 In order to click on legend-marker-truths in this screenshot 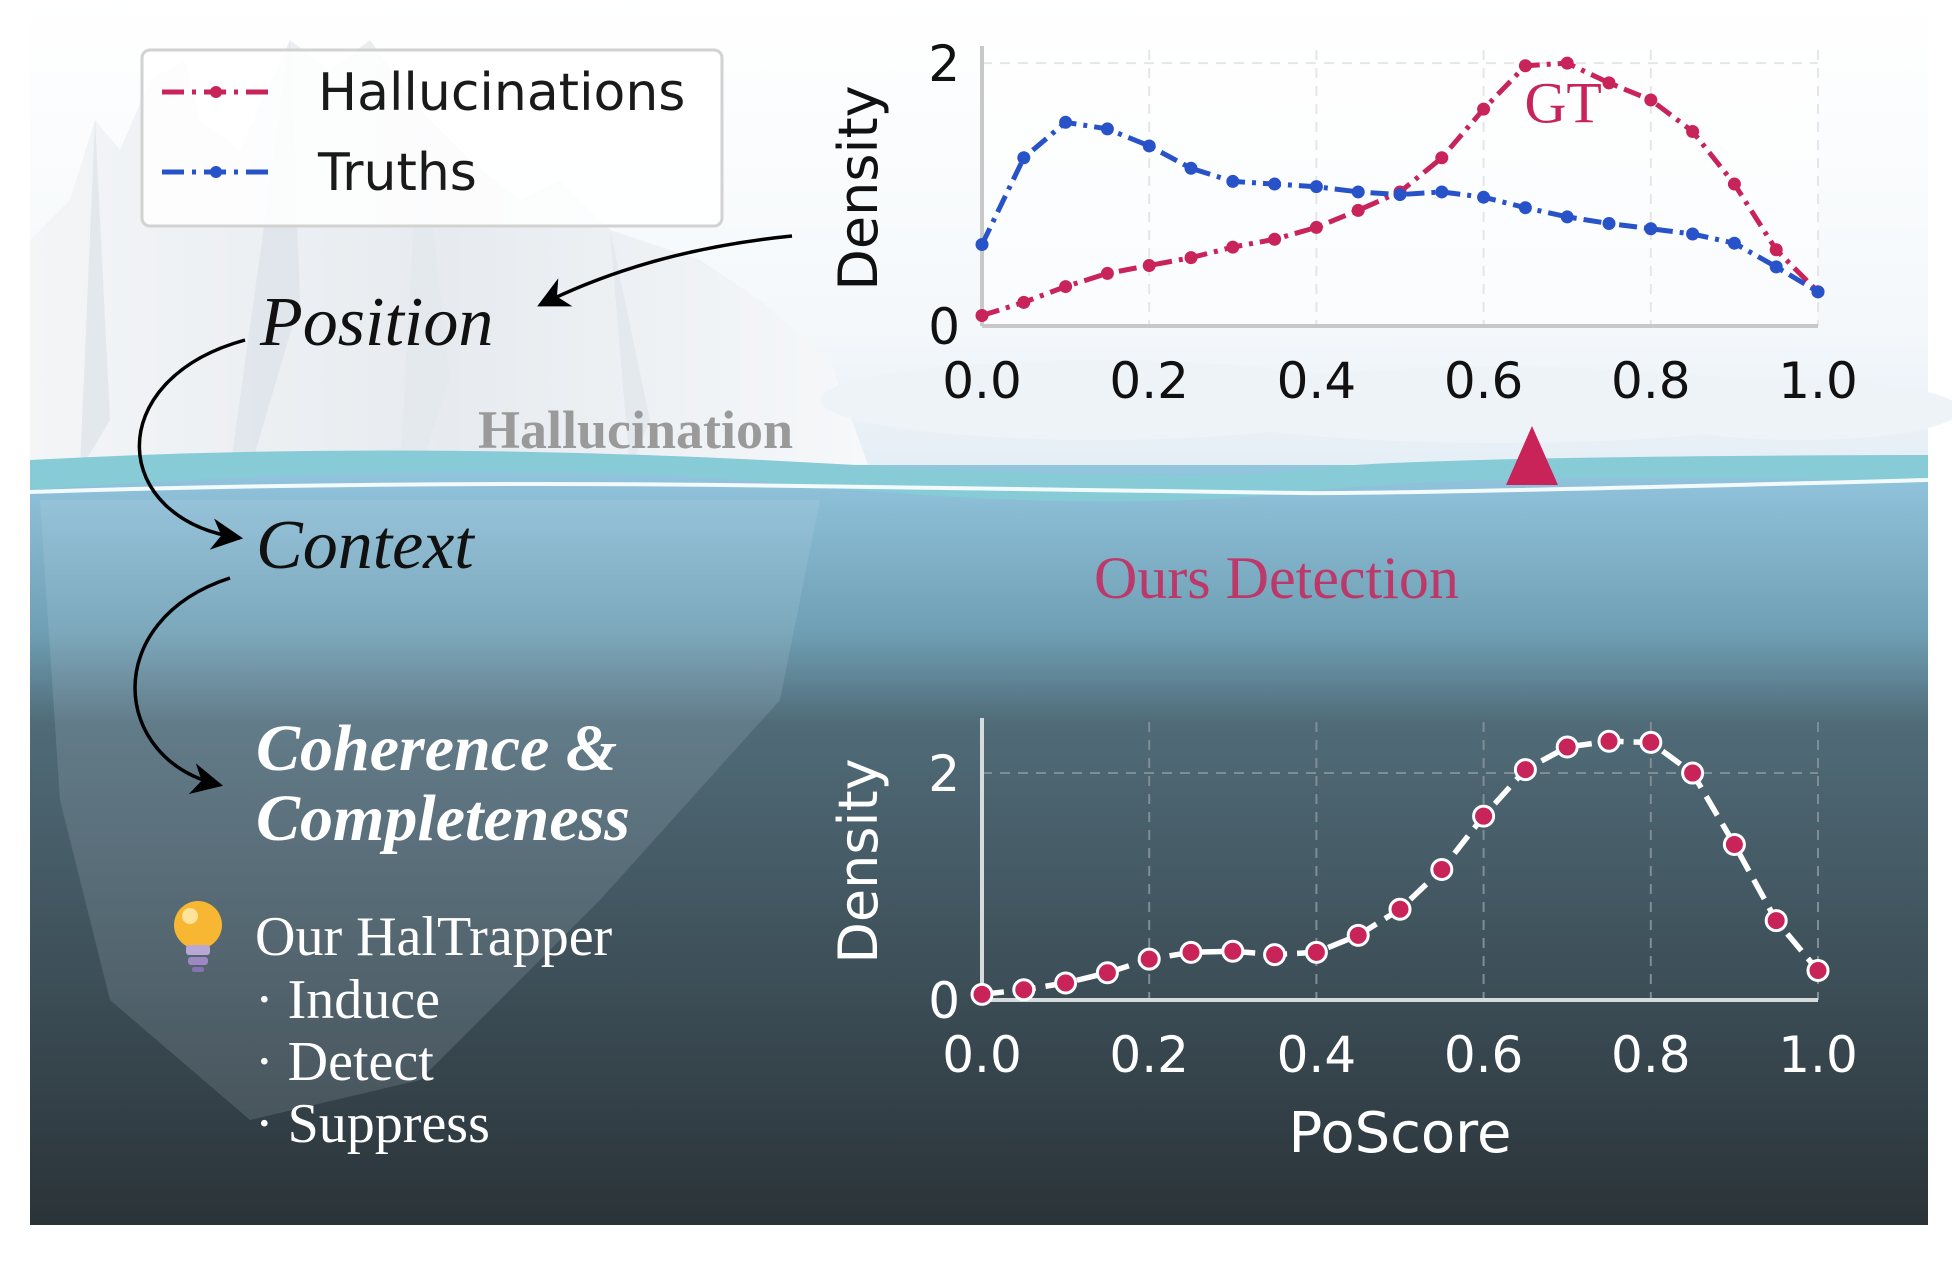, I will do `click(216, 172)`.